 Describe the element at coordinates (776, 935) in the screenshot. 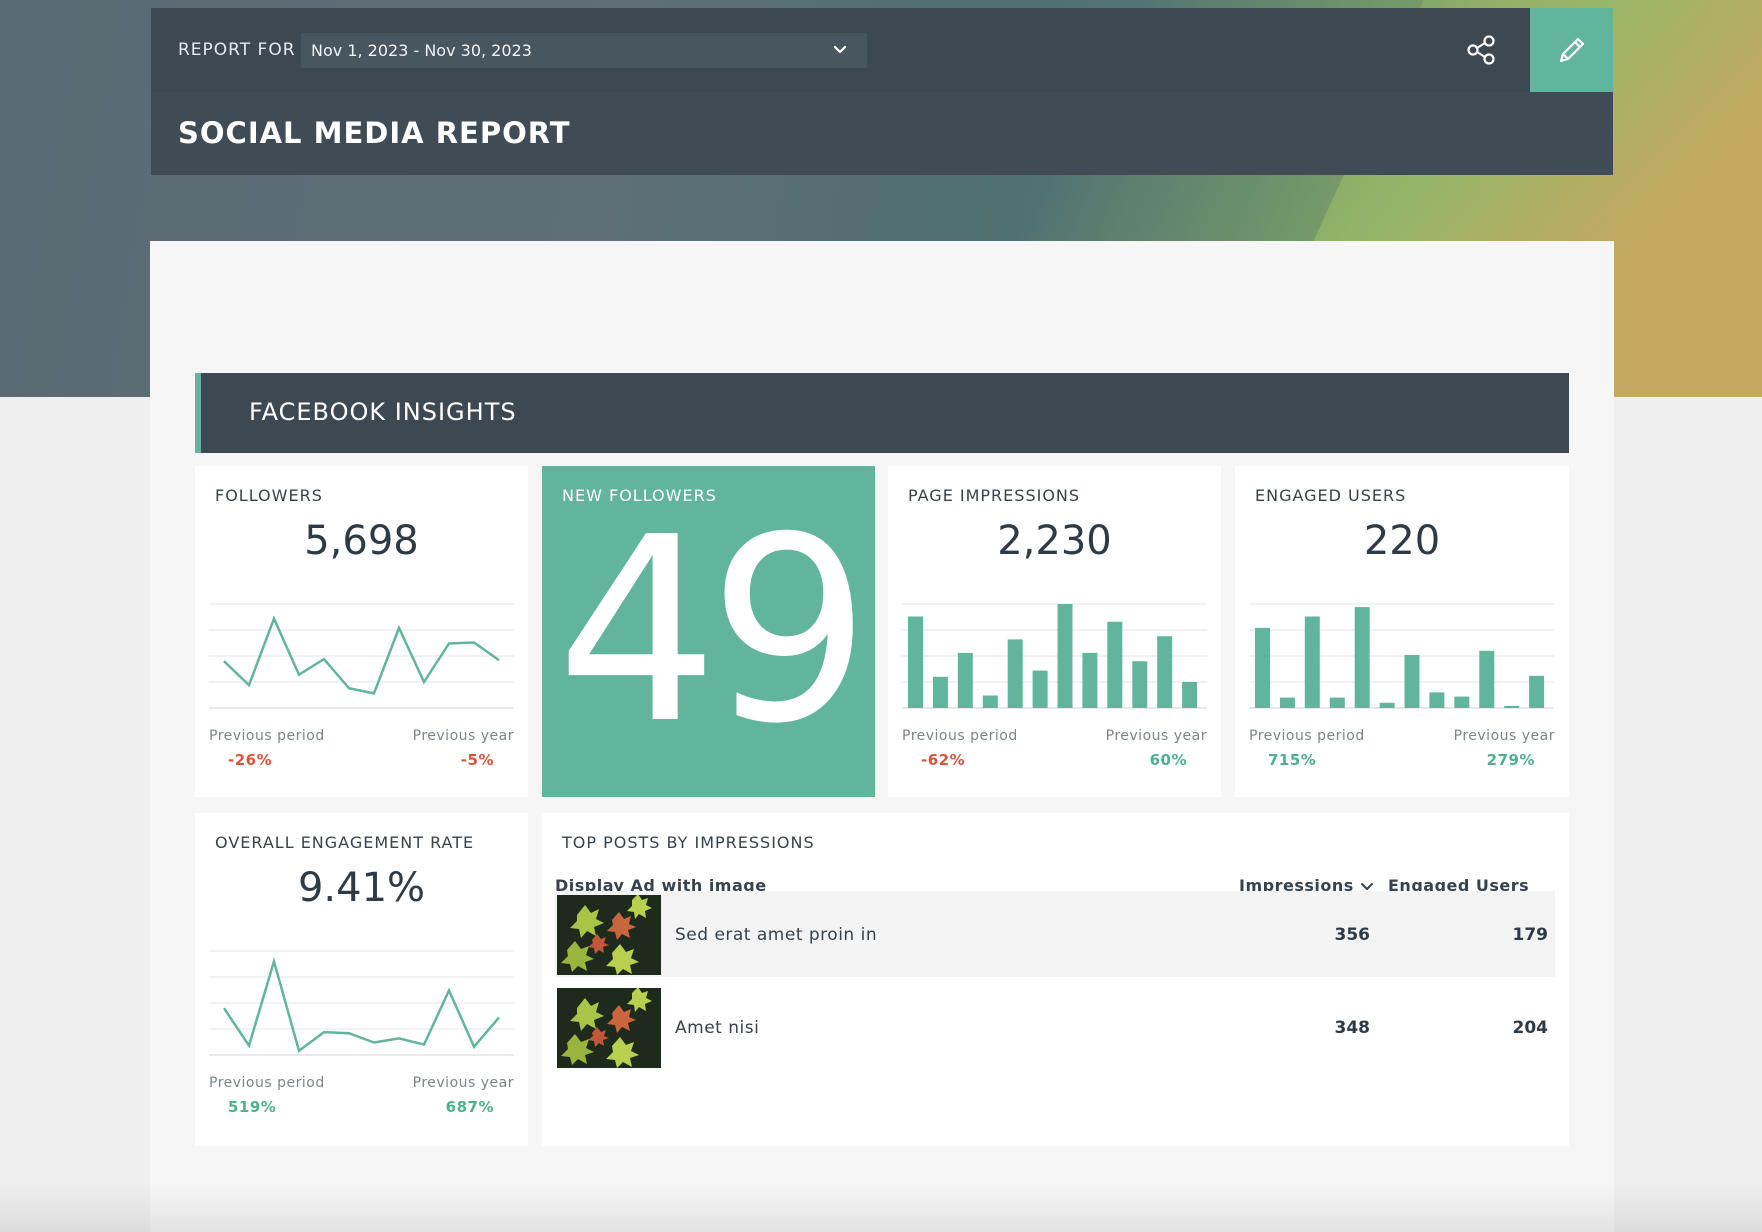

I see `post-text: Sed erat amet proin in` at that location.